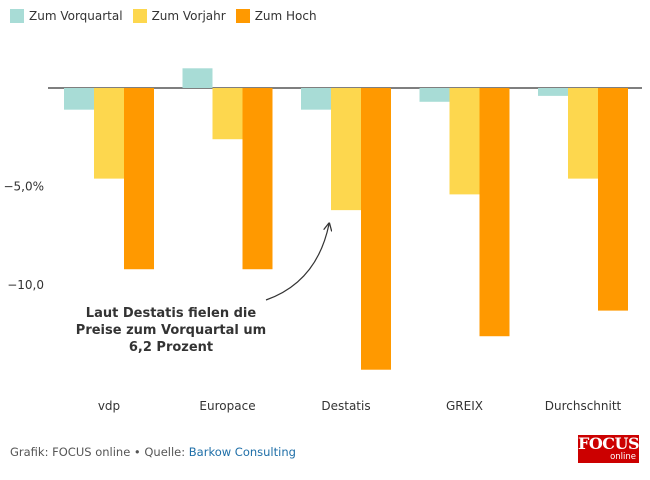  What do you see at coordinates (376, 229) in the screenshot?
I see `bar-destatis-zum-hoch` at bounding box center [376, 229].